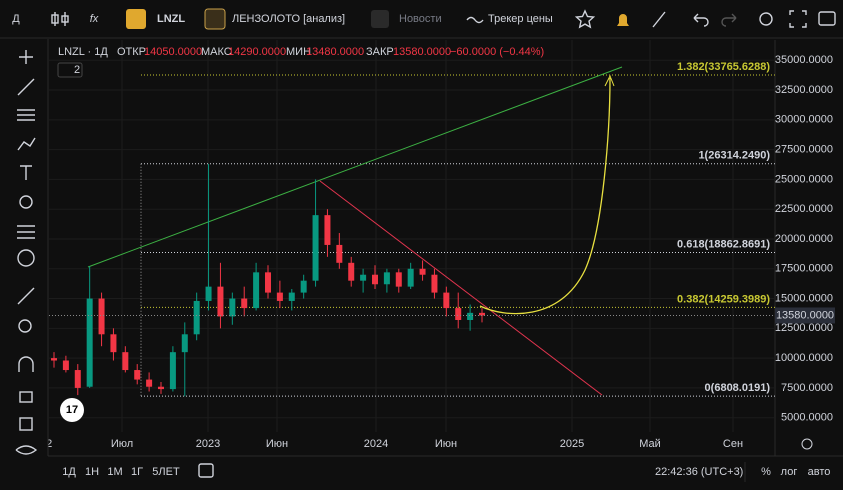 The width and height of the screenshot is (843, 490). What do you see at coordinates (520, 19) in the screenshot?
I see `price-tracker: Трекер цены` at bounding box center [520, 19].